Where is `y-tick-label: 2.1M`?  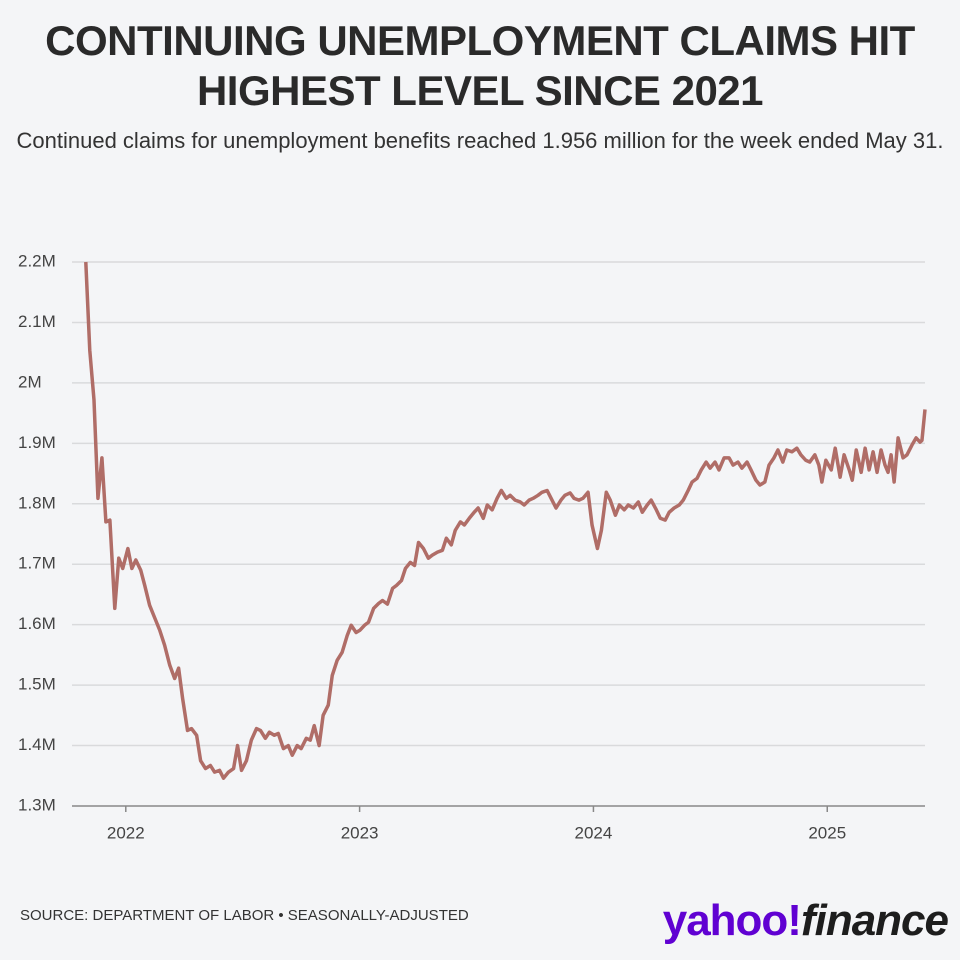 y-tick-label: 2.1M is located at coordinates (37, 321).